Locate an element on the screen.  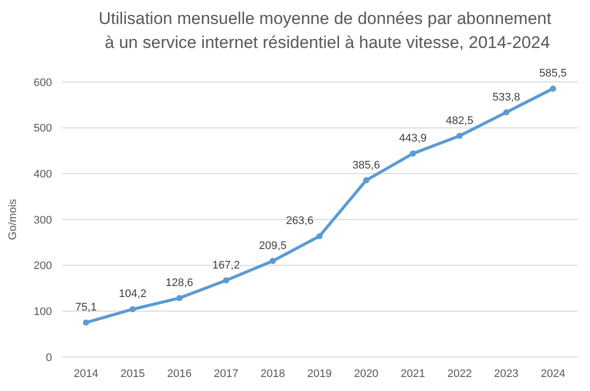
y-tick-label: 100 is located at coordinates (43, 312).